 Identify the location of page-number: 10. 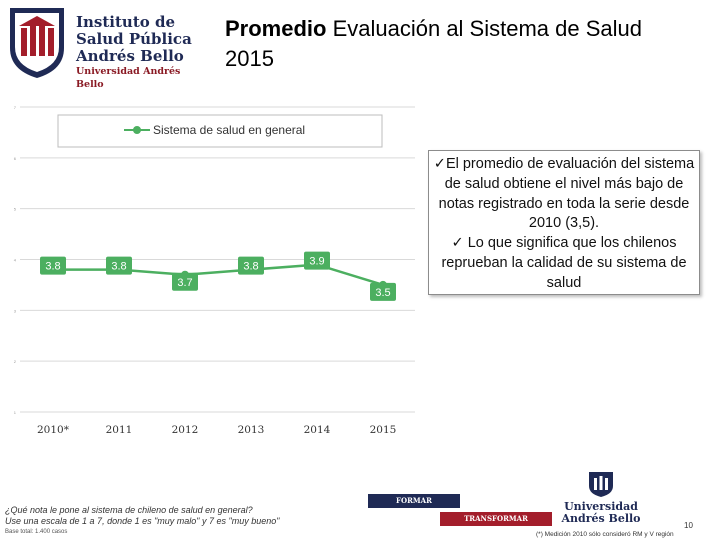
(688, 525).